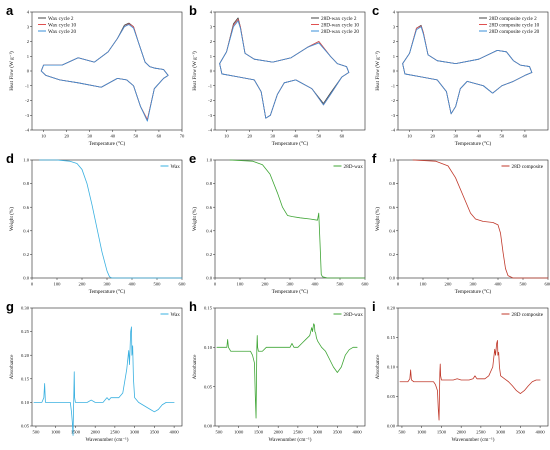 This screenshot has width=550, height=450. I want to click on x-tick-label: 70, so click(182, 136).